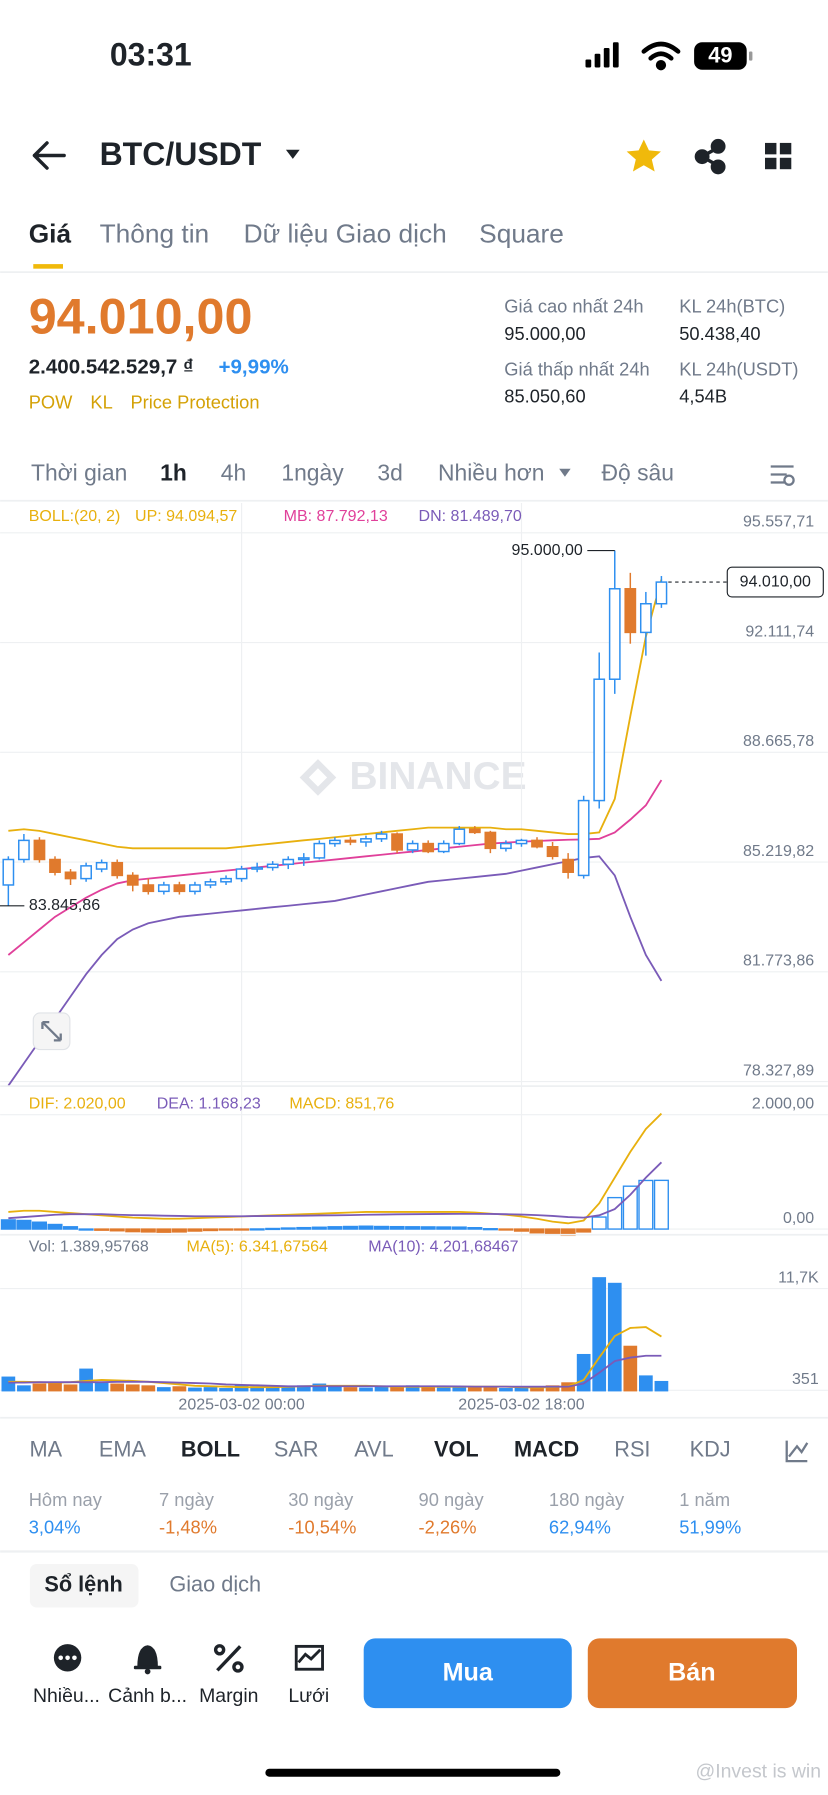 The width and height of the screenshot is (828, 1795). What do you see at coordinates (632, 1449) in the screenshot?
I see `indicator-tab: RSI` at bounding box center [632, 1449].